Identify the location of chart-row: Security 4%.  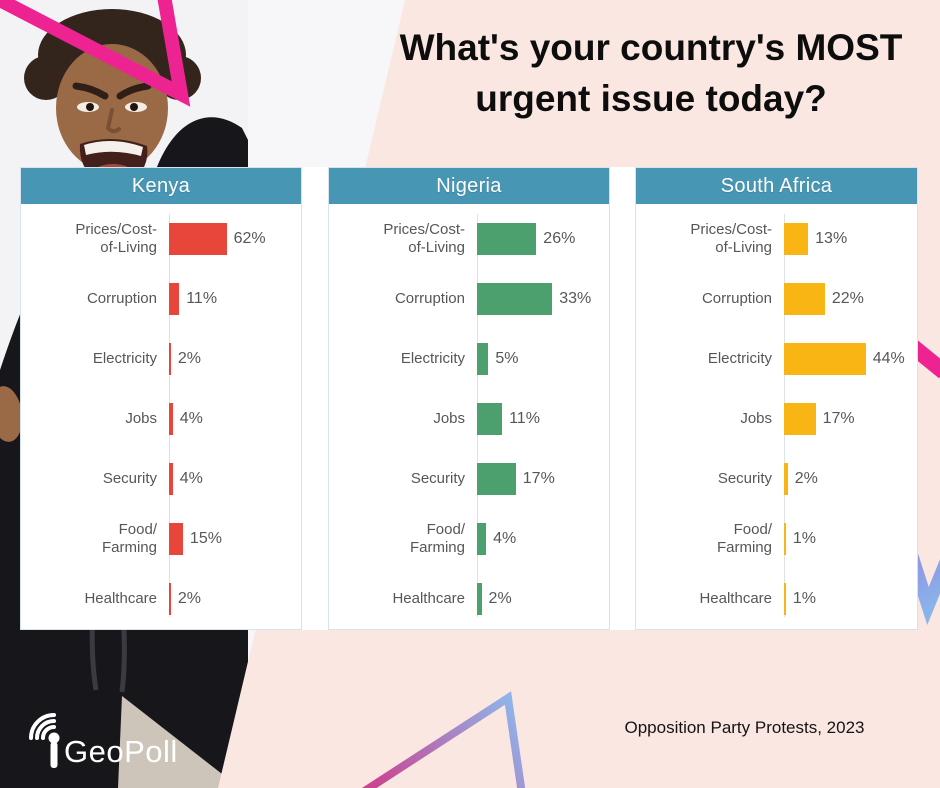
(161, 479).